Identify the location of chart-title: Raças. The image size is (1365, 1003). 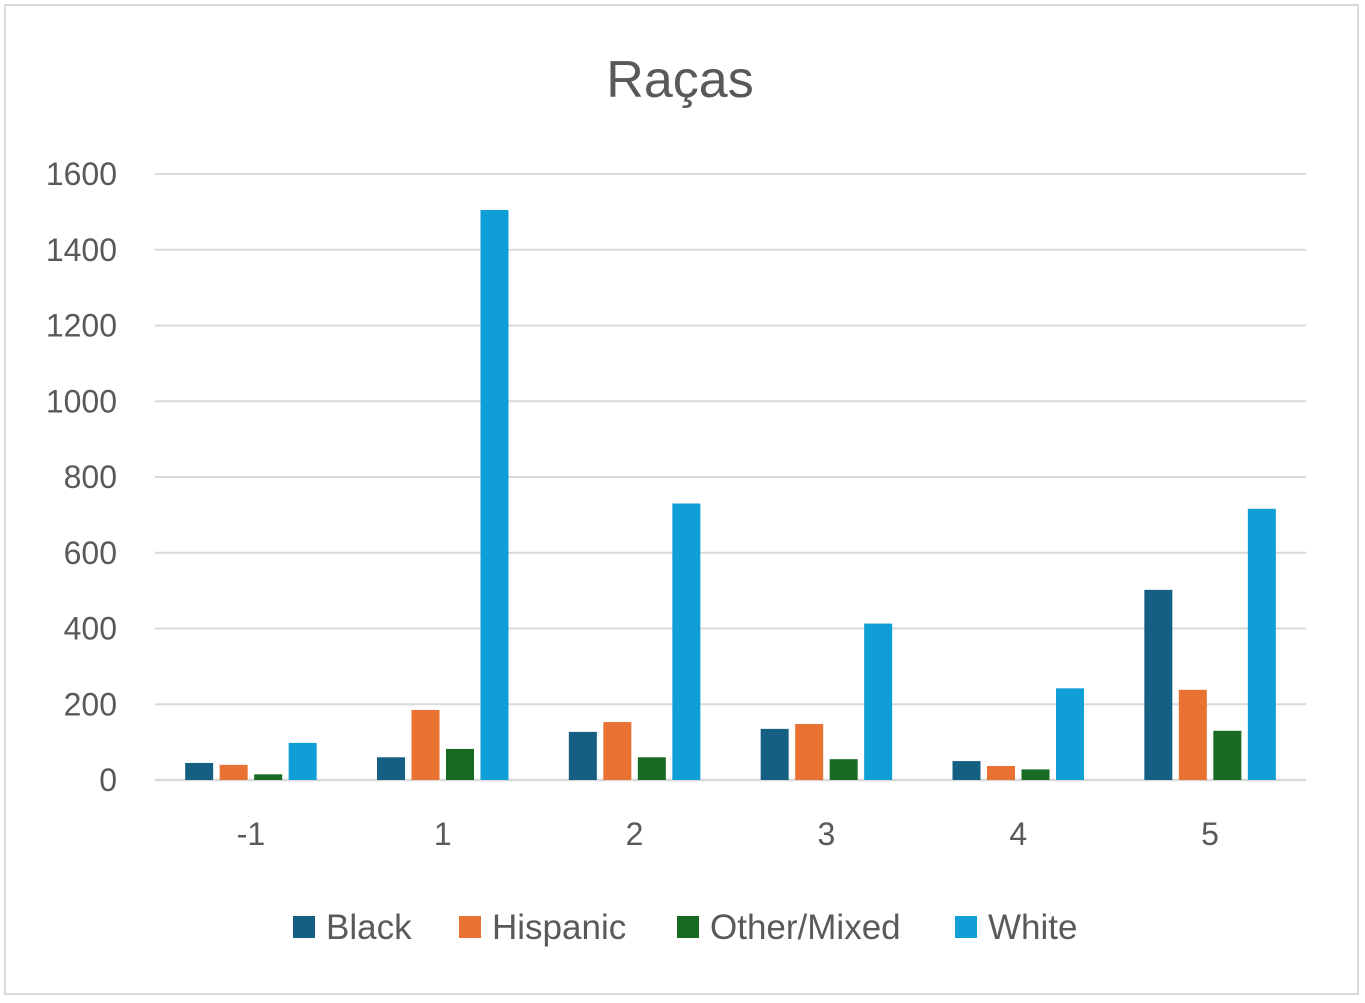
(679, 80).